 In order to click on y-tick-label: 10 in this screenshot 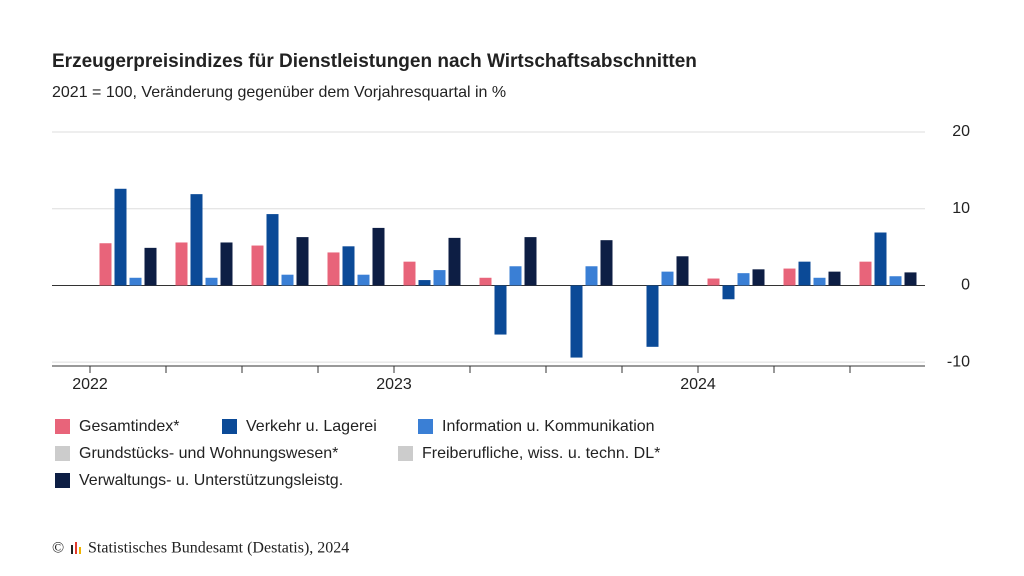, I will do `click(961, 208)`.